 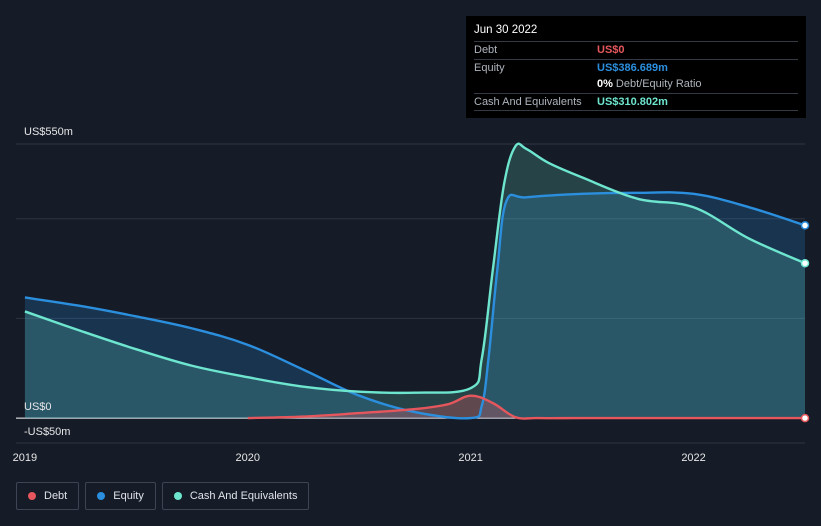 I want to click on marker-equity-end, so click(x=805, y=225).